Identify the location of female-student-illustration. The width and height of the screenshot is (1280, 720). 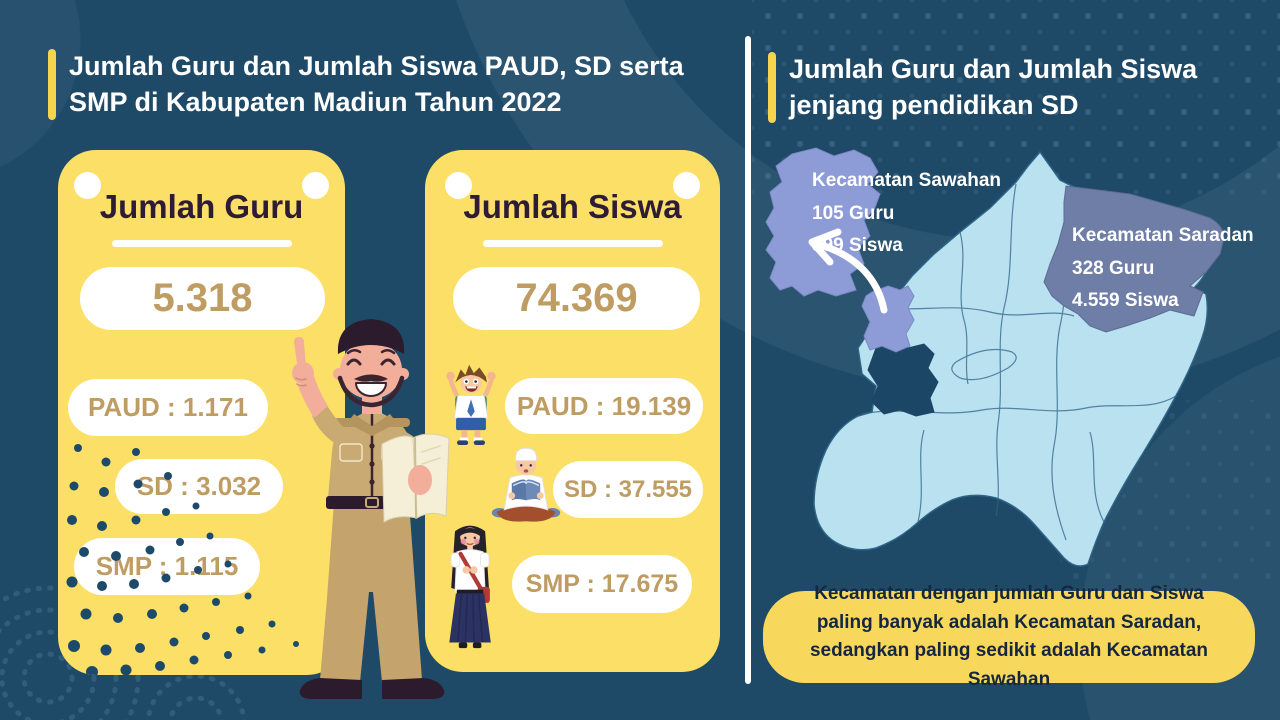
(470, 587).